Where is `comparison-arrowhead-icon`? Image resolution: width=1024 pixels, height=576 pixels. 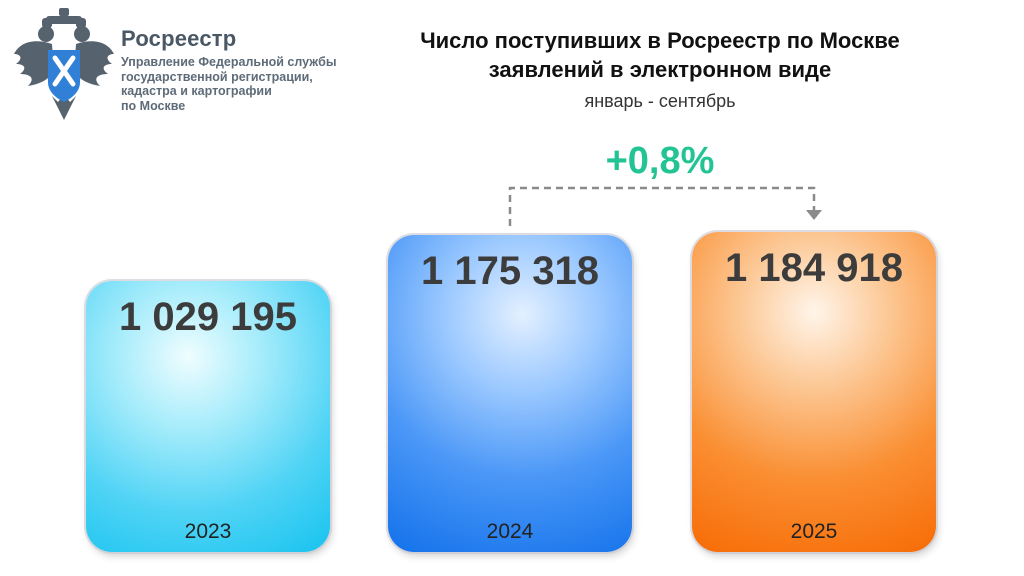
comparison-arrowhead-icon is located at coordinates (814, 215).